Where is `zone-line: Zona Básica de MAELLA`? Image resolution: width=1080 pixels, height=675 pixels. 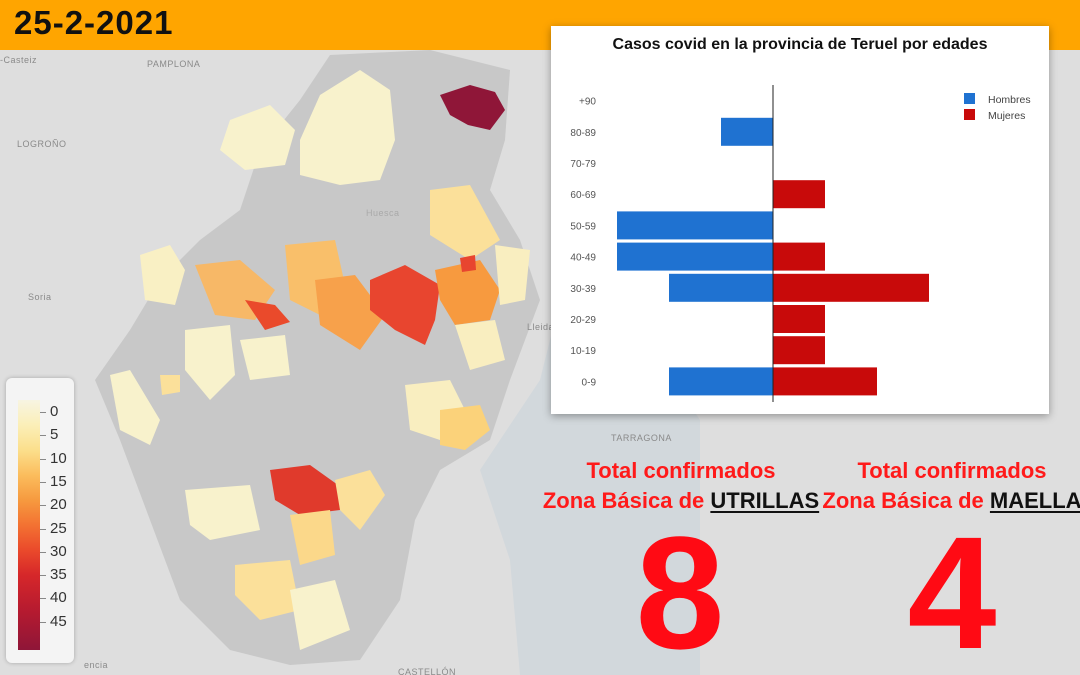
zone-line: Zona Básica de MAELLA is located at coordinates (946, 501).